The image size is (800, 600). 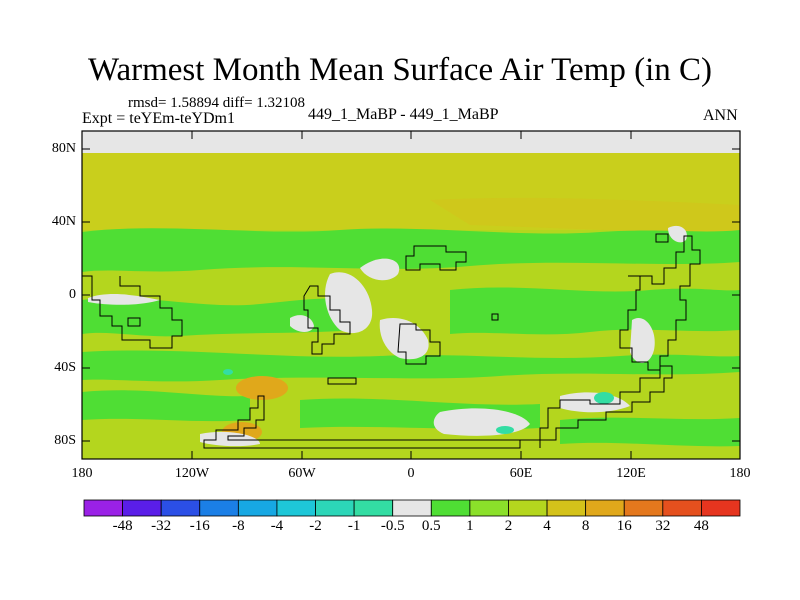 I want to click on field-green-south-a, so click(x=166, y=406).